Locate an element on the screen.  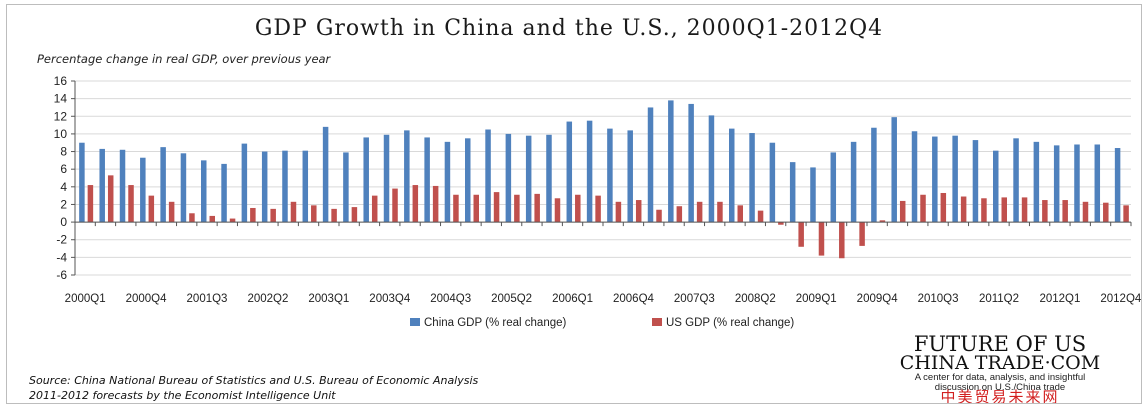
us-gdp-bar-2006Q3 is located at coordinates (618, 212).